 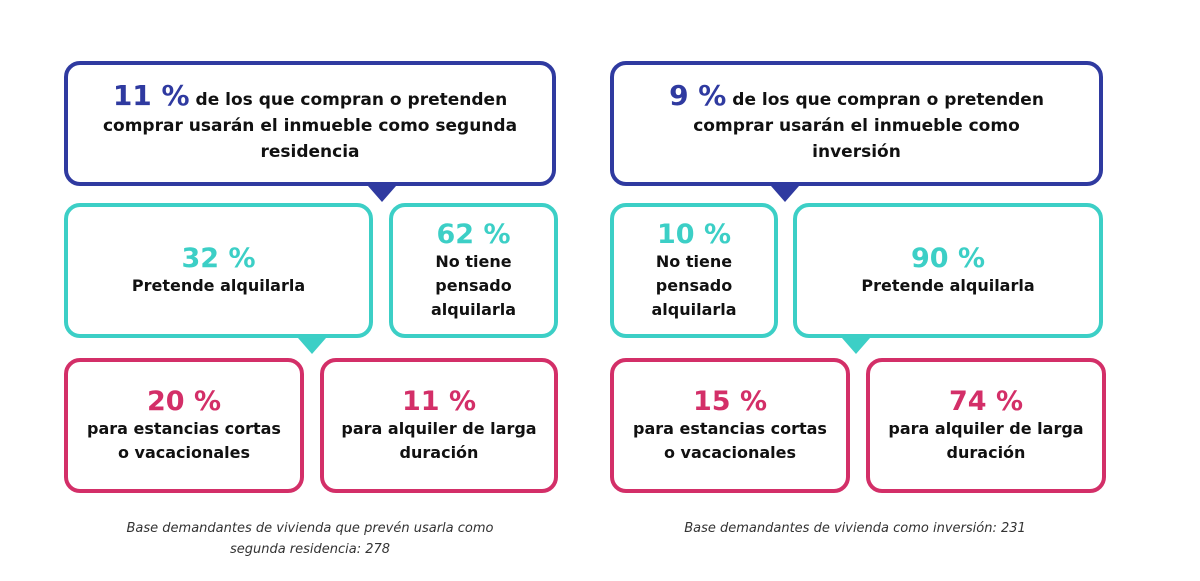 I want to click on left-norent-box: 62 % No tiene pensado alquilarla, so click(x=473, y=270).